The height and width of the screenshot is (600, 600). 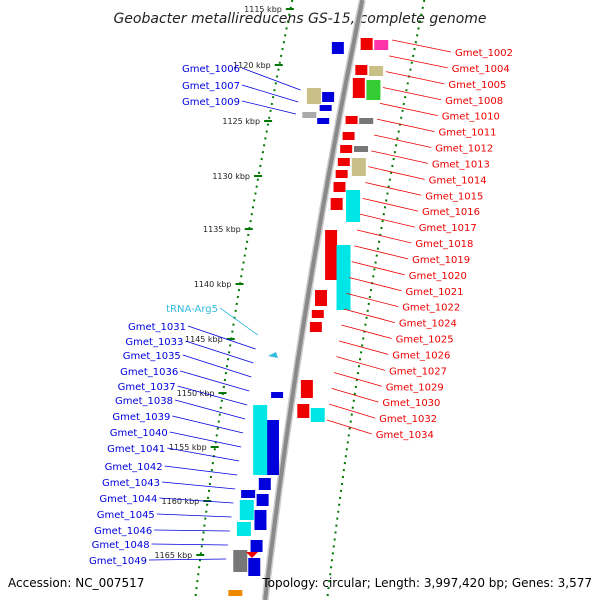 I want to click on forward-gene-label: Gmet_1013, so click(x=461, y=164).